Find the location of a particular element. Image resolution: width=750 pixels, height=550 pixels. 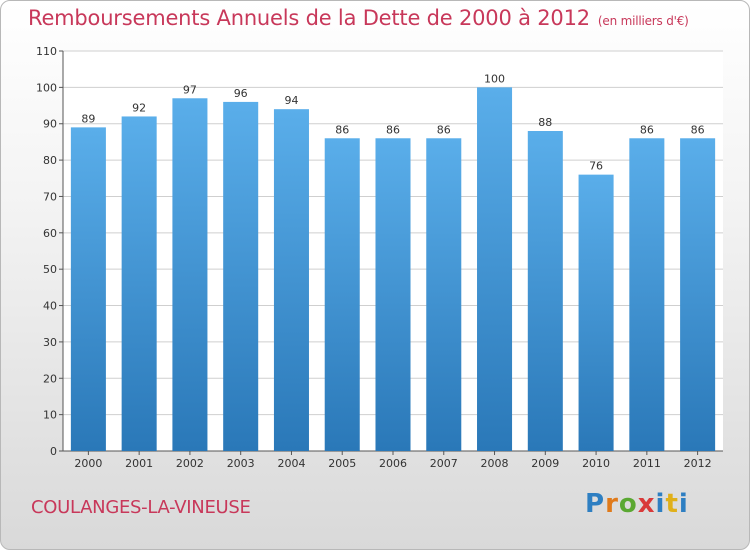

data-label: 76 is located at coordinates (596, 166).